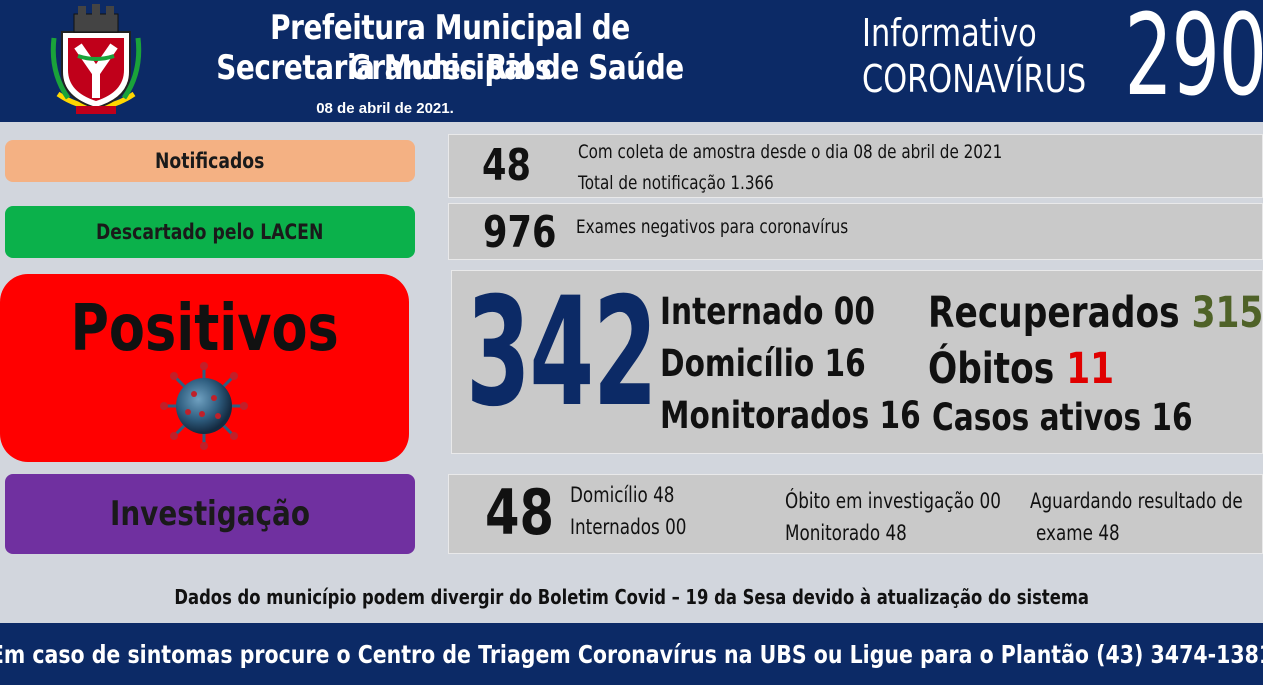  Describe the element at coordinates (767, 311) in the screenshot. I see `positivos-internado: Internado 00` at that location.